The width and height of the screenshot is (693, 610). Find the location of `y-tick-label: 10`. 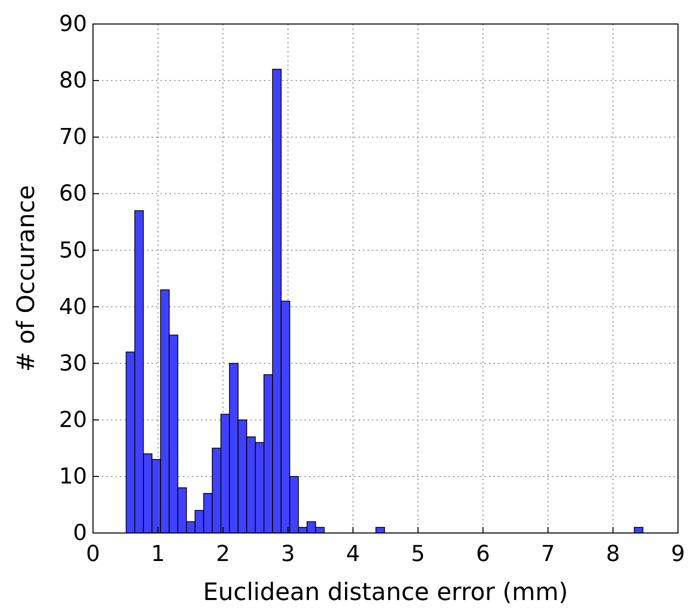

y-tick-label: 10 is located at coordinates (73, 477).